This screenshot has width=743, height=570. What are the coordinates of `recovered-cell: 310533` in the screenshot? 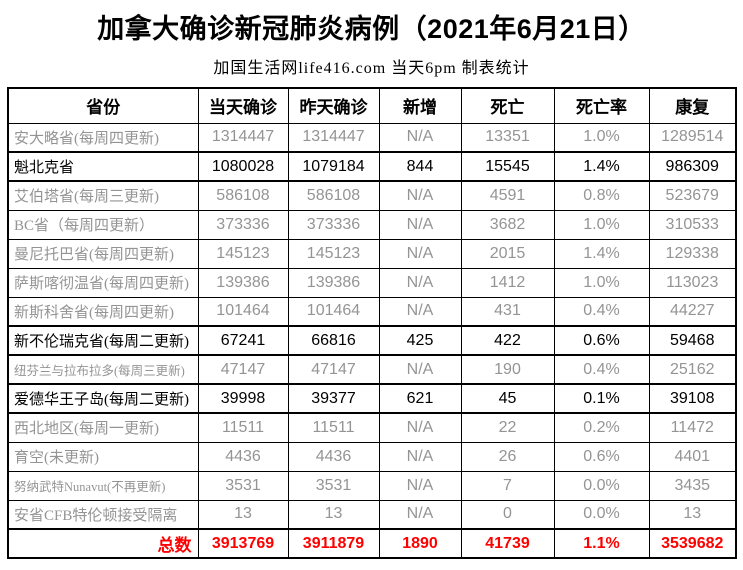 It's located at (692, 224).